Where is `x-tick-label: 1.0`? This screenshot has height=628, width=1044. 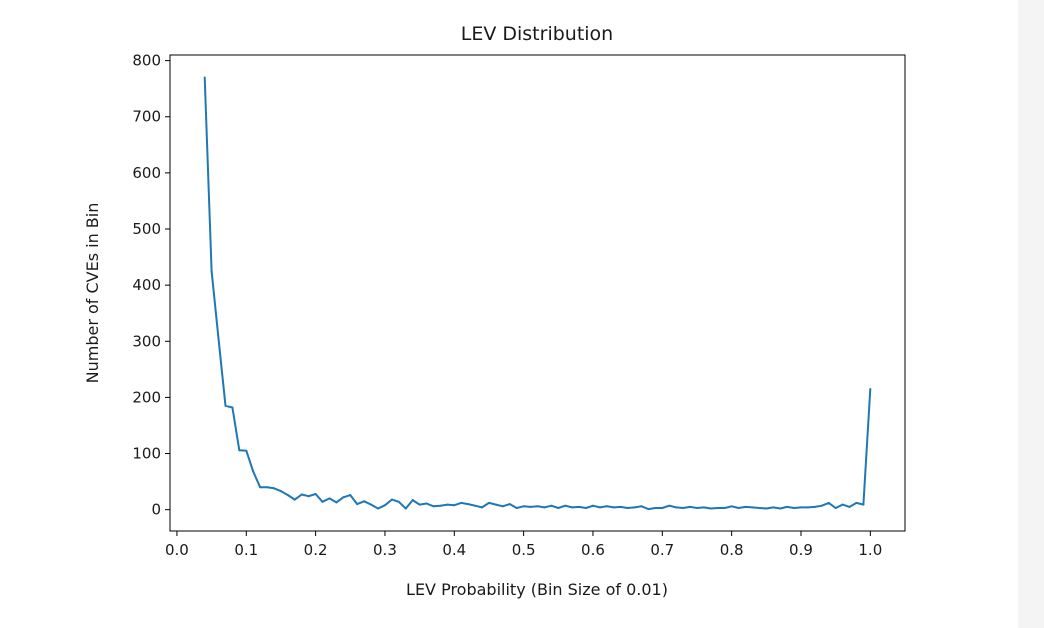 x-tick-label: 1.0 is located at coordinates (870, 550).